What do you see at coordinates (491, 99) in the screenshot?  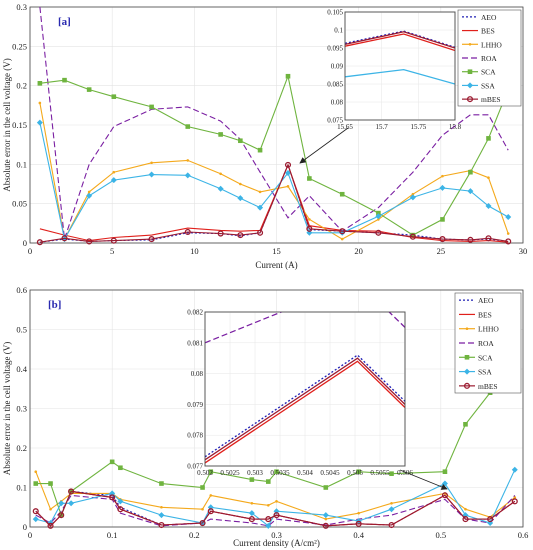 I see `legend-entry-mbes-label: mBES` at bounding box center [491, 99].